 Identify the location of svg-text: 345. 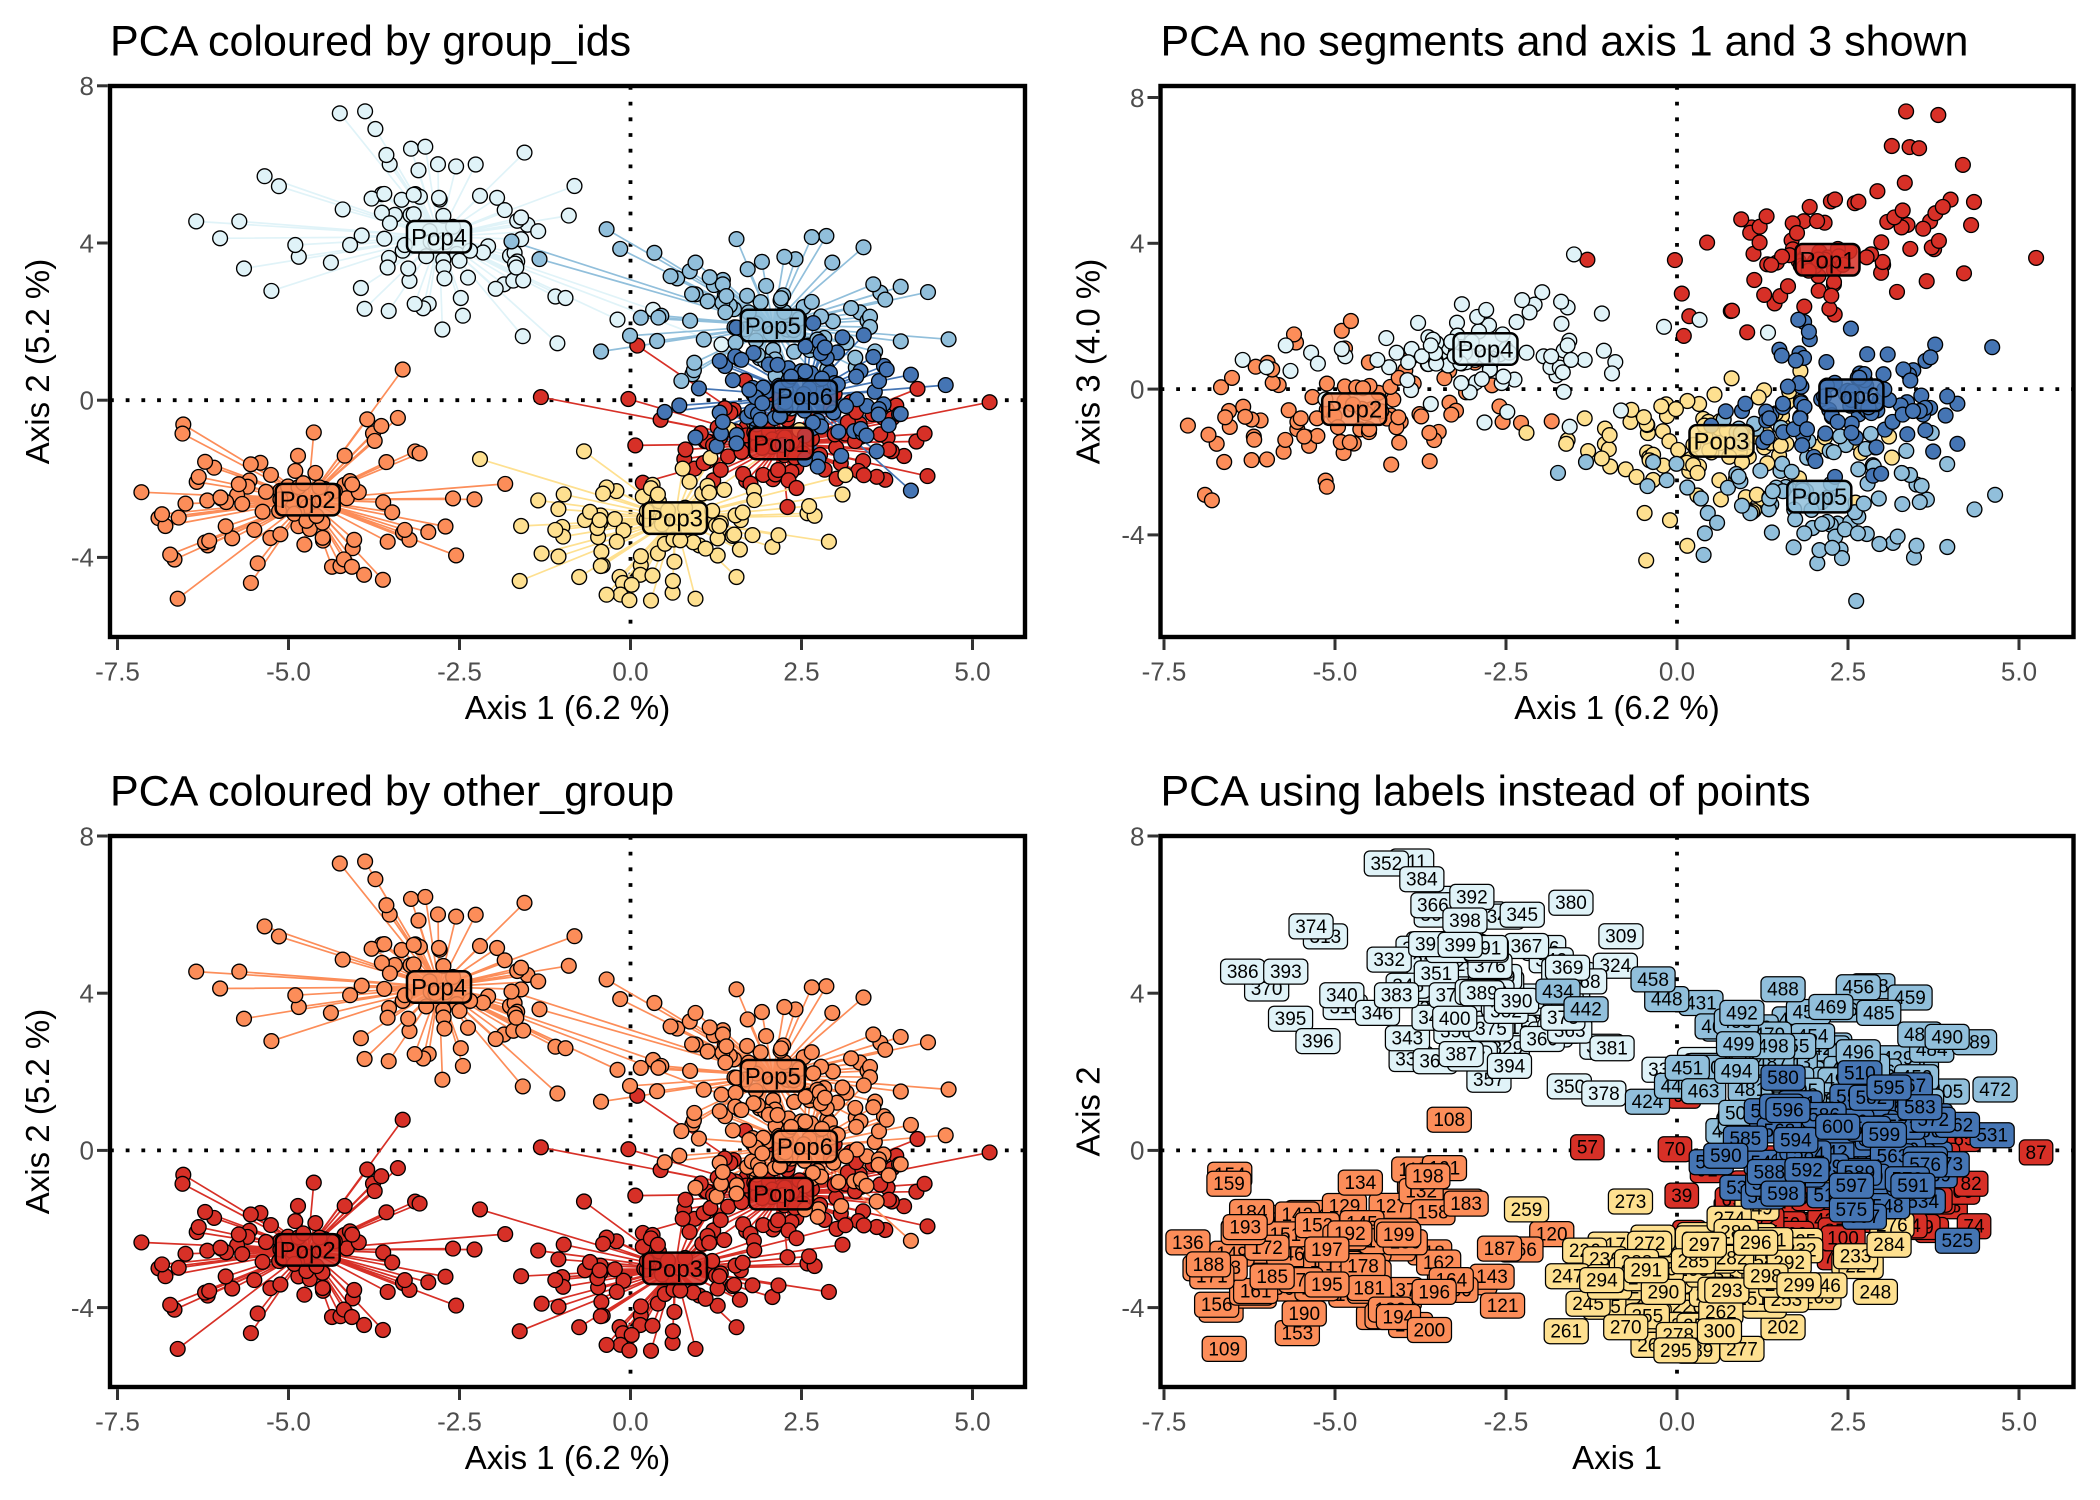
(1522, 915).